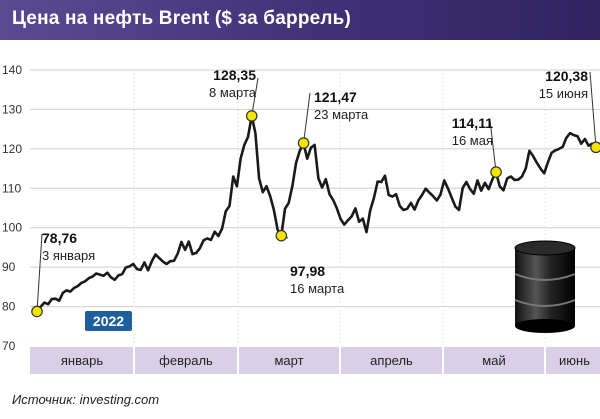  What do you see at coordinates (335, 97) in the screenshot?
I see `annotation-value: 121,47` at bounding box center [335, 97].